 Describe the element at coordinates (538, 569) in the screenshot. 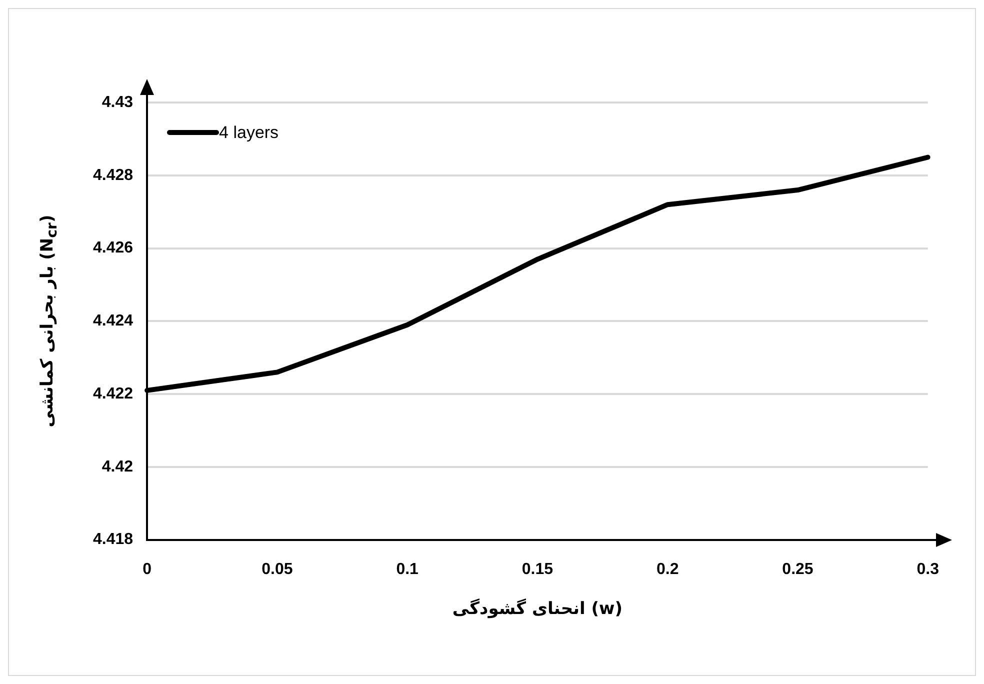

I see `x-tick-label: 0.15` at that location.